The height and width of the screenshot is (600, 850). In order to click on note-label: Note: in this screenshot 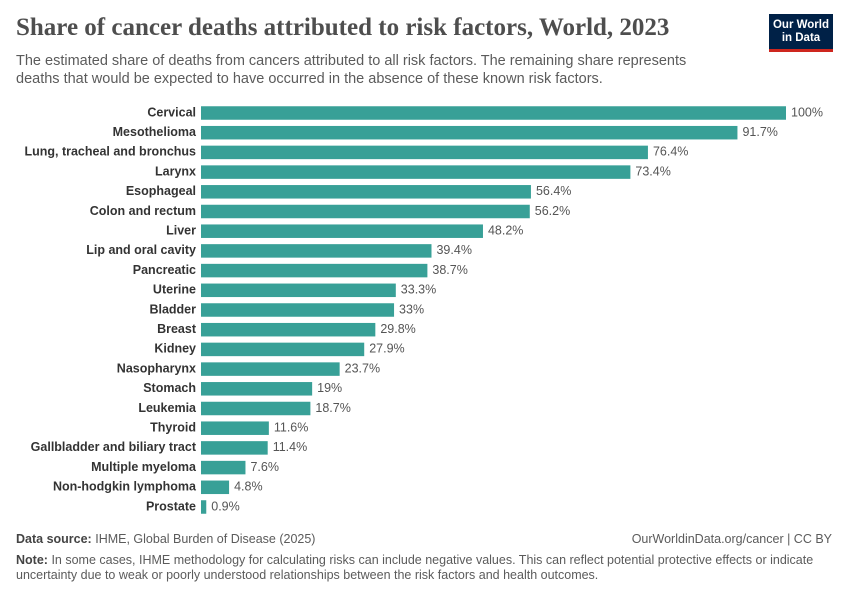, I will do `click(32, 560)`.